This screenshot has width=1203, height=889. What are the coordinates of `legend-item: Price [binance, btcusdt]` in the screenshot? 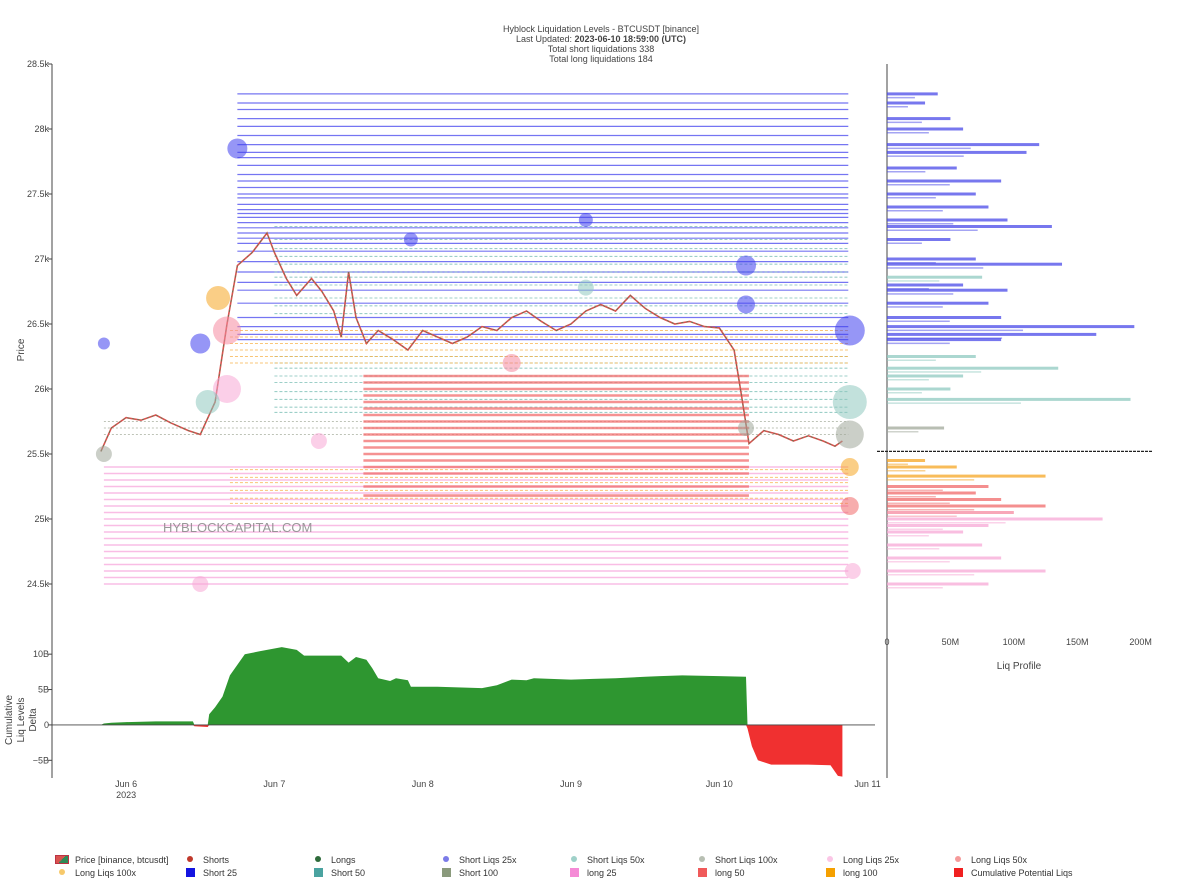 It's located at (119, 860).